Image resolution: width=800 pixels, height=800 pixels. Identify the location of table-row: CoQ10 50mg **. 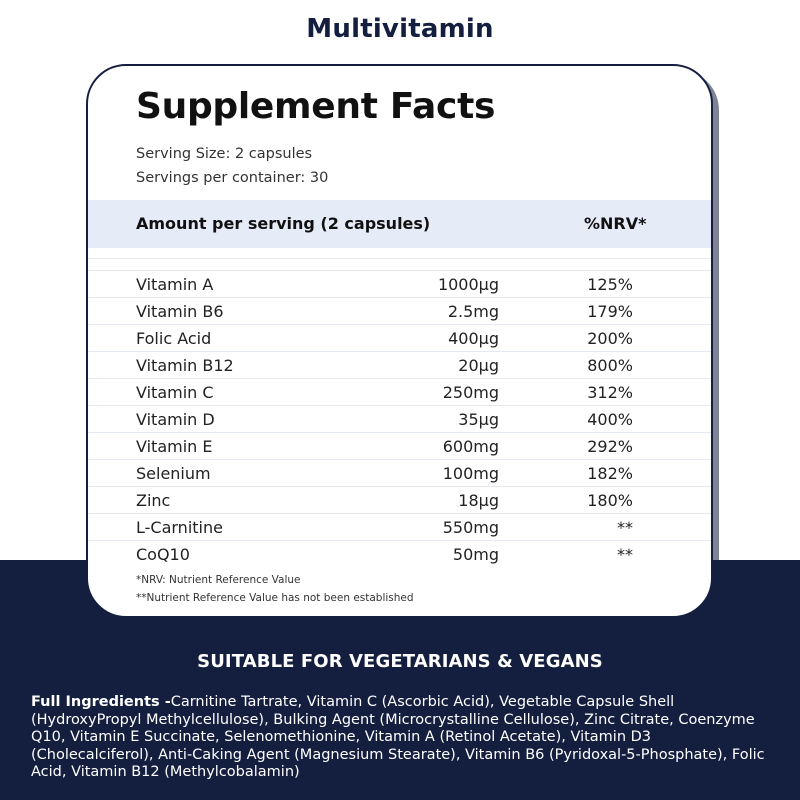
(399, 553).